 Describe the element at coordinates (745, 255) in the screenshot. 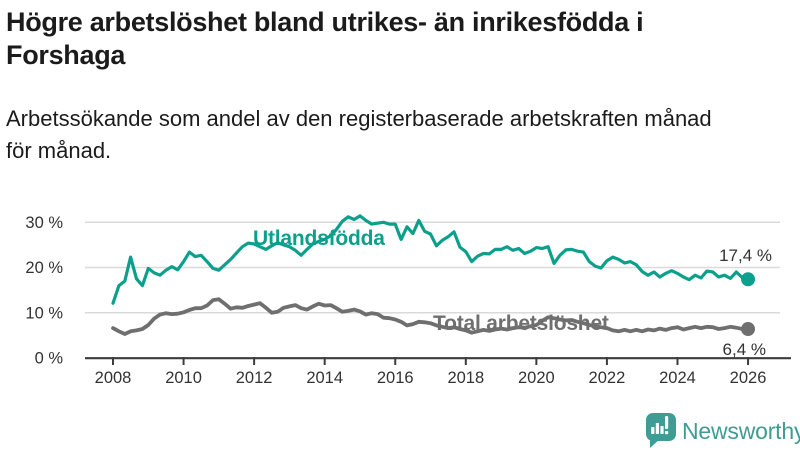

I see `series-end-value-utlandsfodda: 17,4 %` at that location.